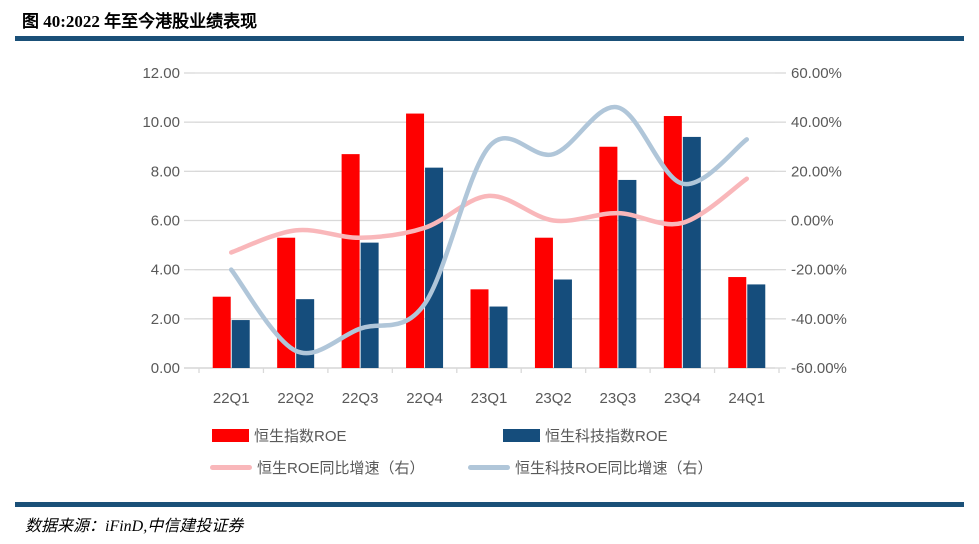 The height and width of the screenshot is (544, 979). I want to click on right-axis-label: -20.00%, so click(819, 270).